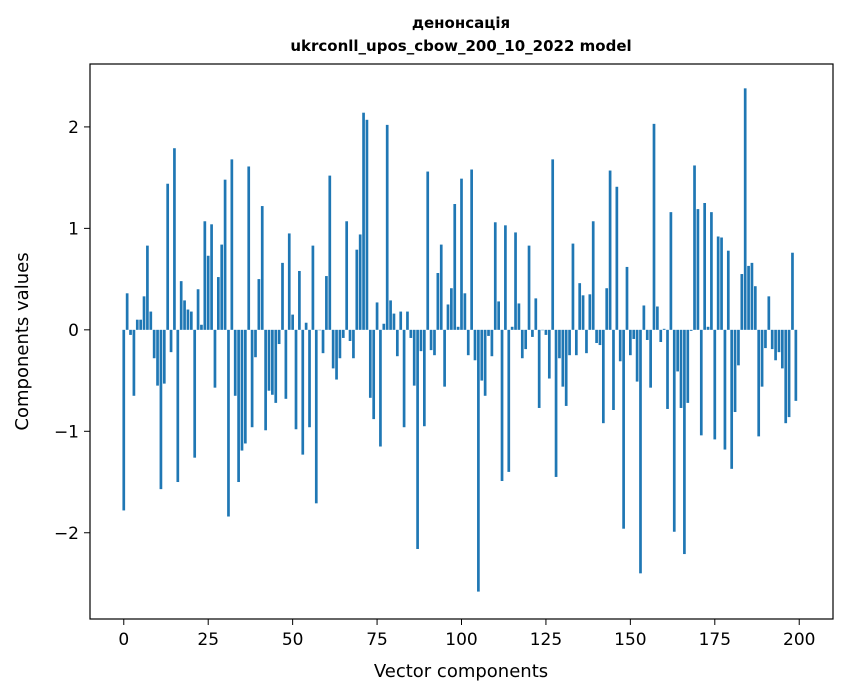 The width and height of the screenshot is (847, 696). I want to click on x-tick-label: 50, so click(293, 640).